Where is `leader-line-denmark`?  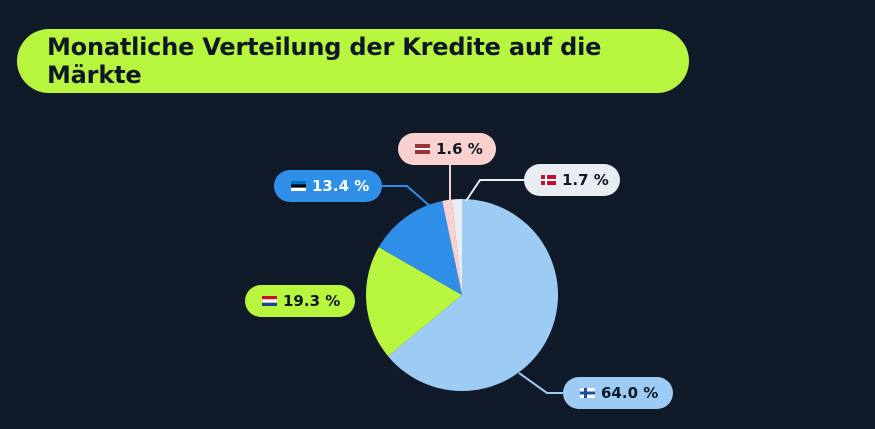 leader-line-denmark is located at coordinates (494, 190).